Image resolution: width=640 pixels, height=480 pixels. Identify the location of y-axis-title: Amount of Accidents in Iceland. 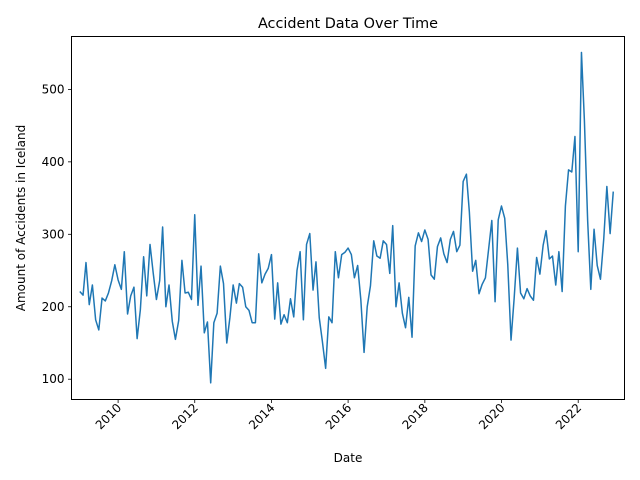
(21, 218).